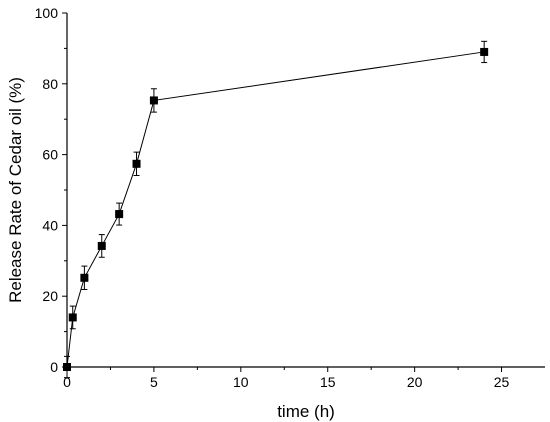 This screenshot has height=422, width=550. I want to click on x-tick-label: 20, so click(415, 382).